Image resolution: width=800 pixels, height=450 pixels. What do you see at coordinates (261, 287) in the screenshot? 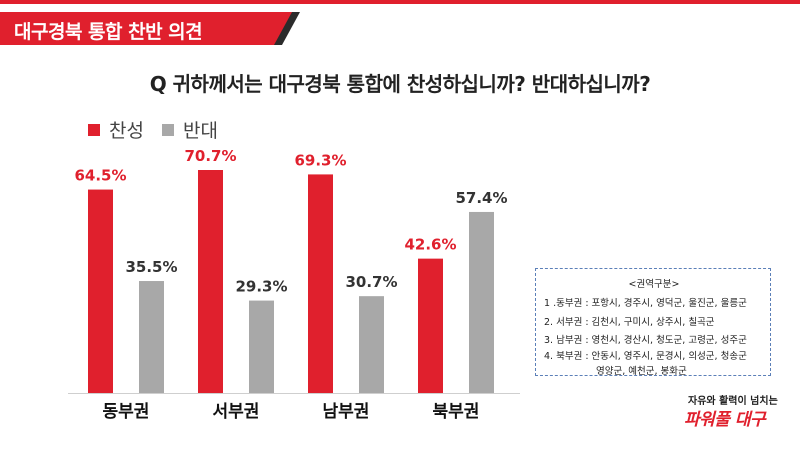
I see `data-label-oppose-1: 29.3%` at bounding box center [261, 287].